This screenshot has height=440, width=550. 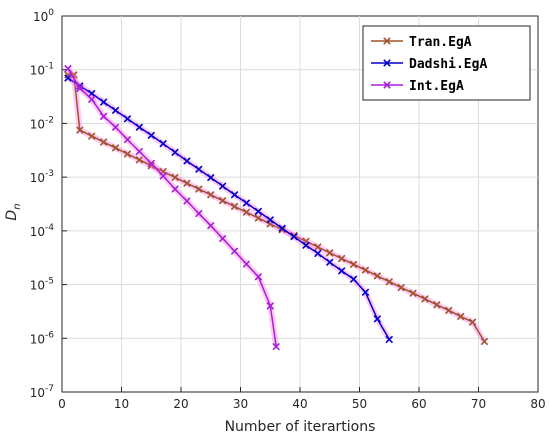 What do you see at coordinates (537, 404) in the screenshot?
I see `x-tick-label: 80` at bounding box center [537, 404].